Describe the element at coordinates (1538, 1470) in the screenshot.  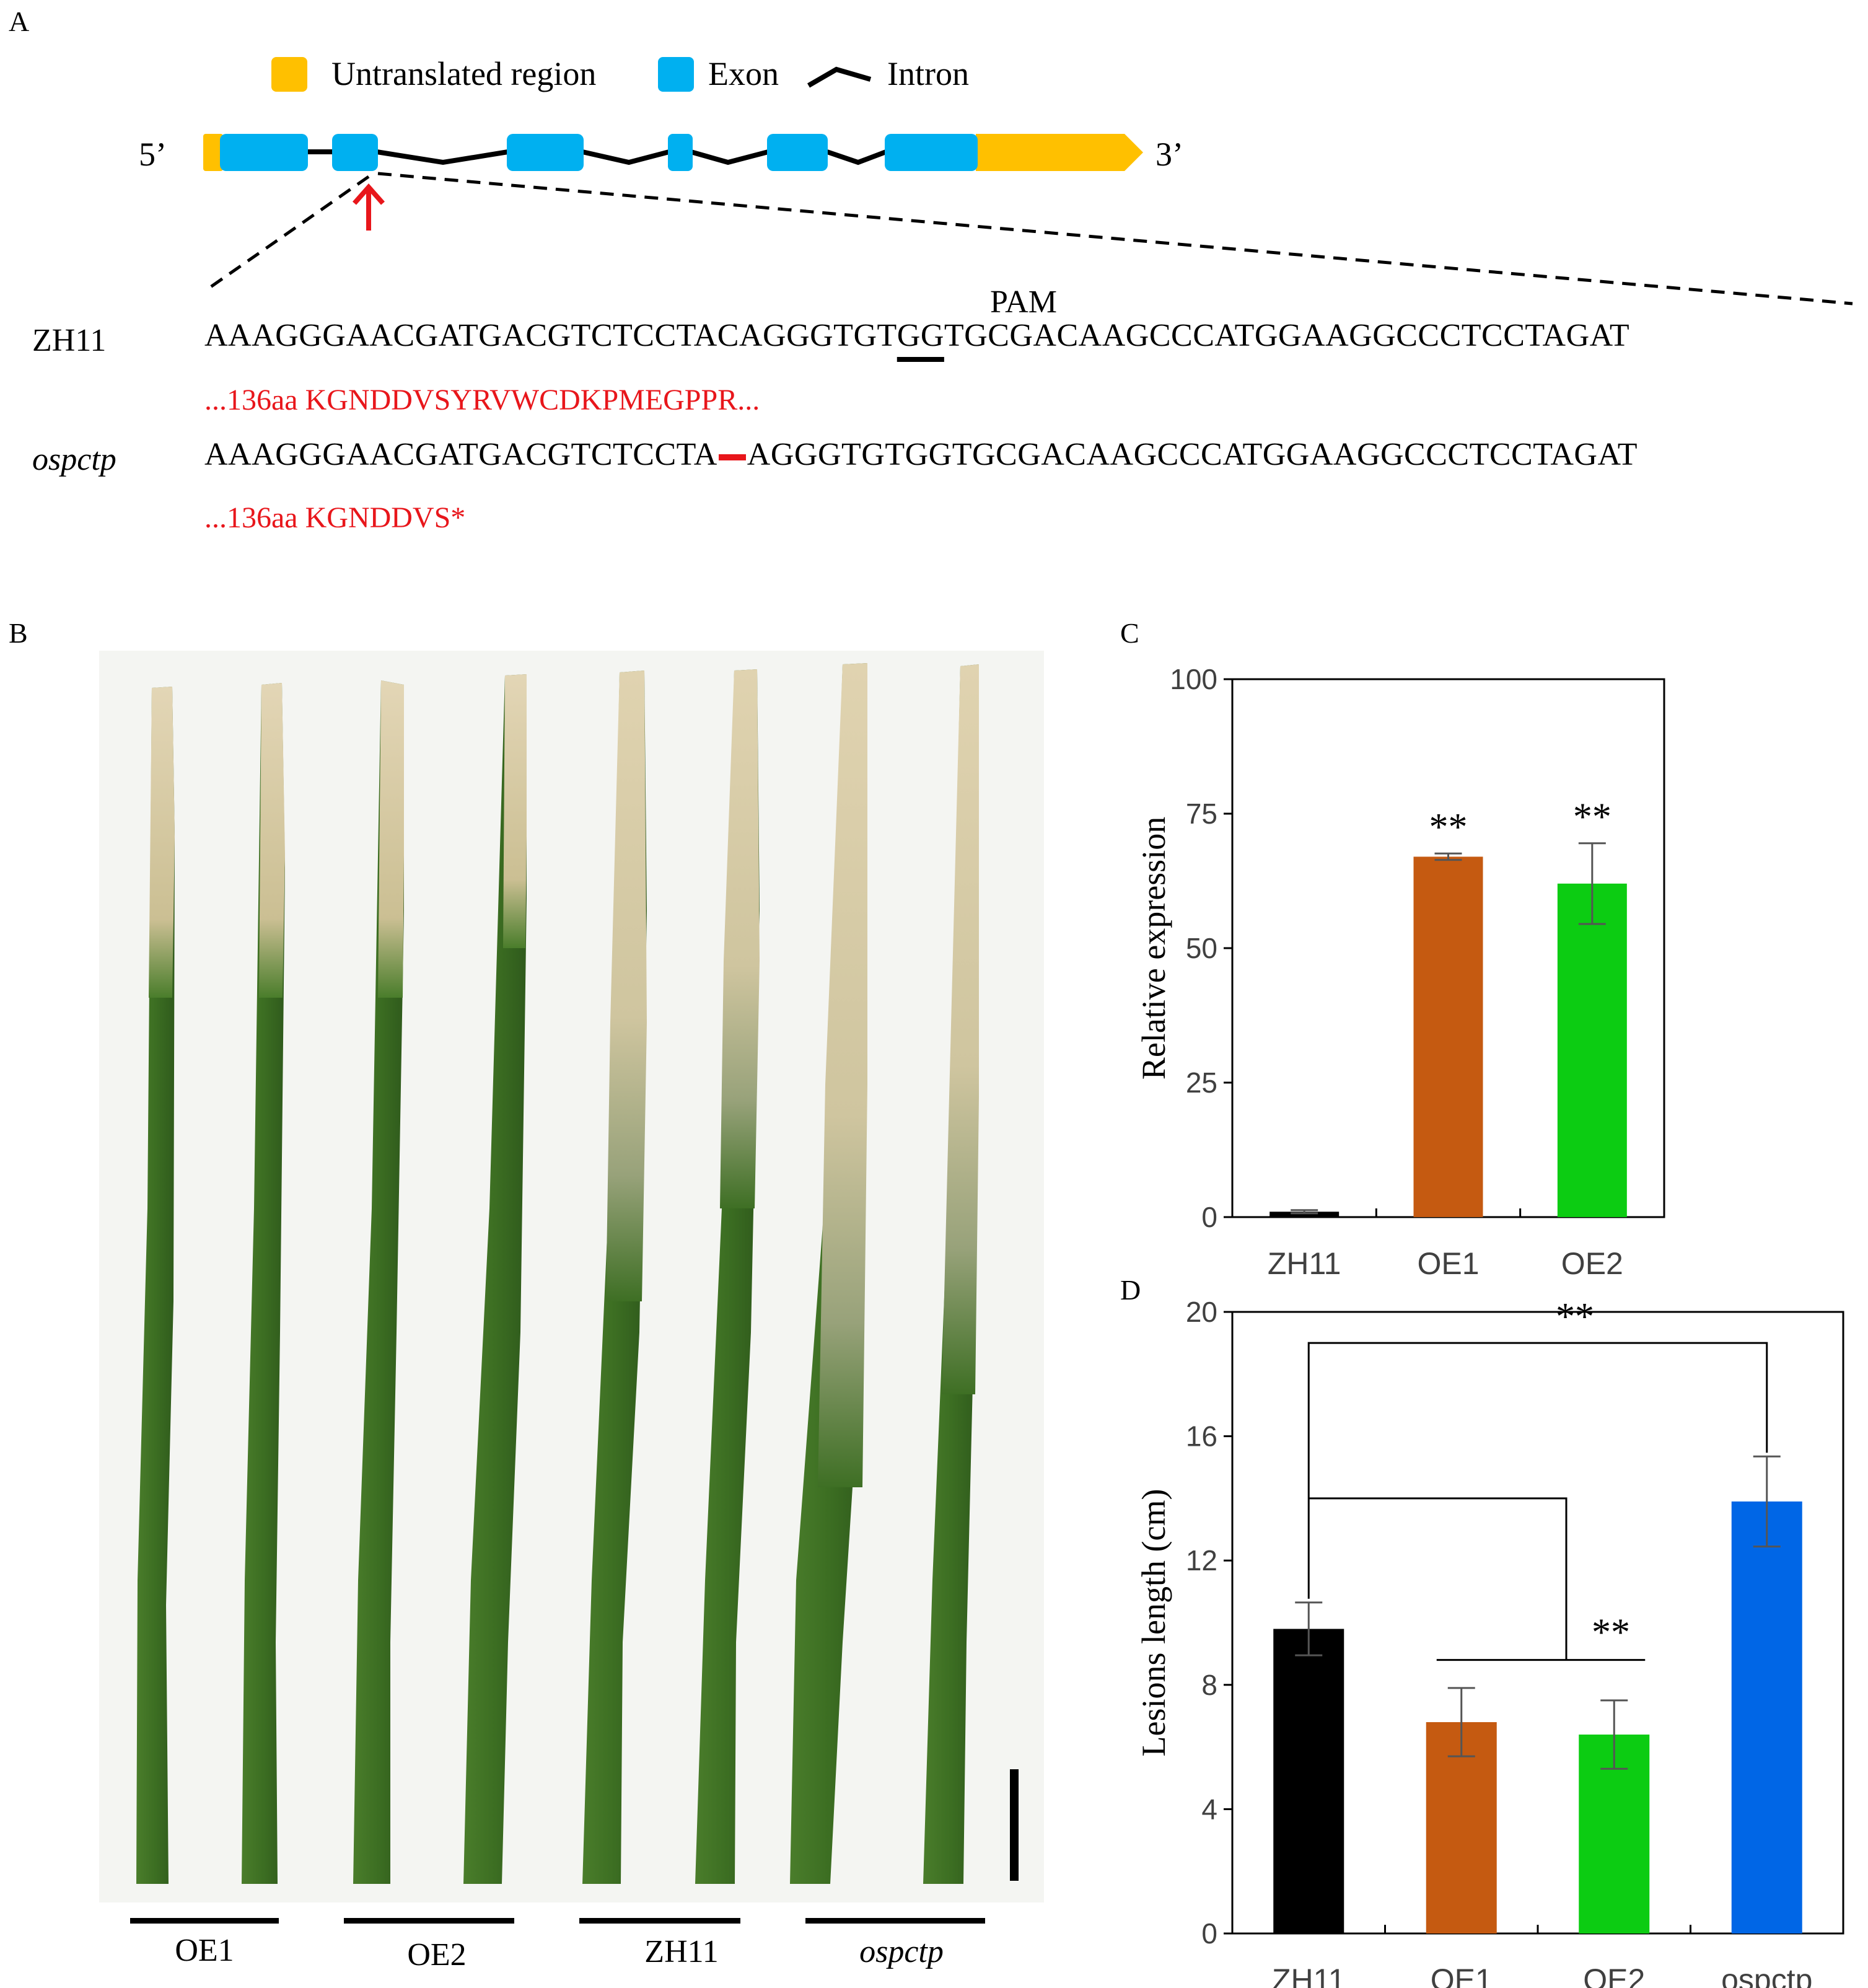
I see `bracket-zh11-ospctp` at that location.